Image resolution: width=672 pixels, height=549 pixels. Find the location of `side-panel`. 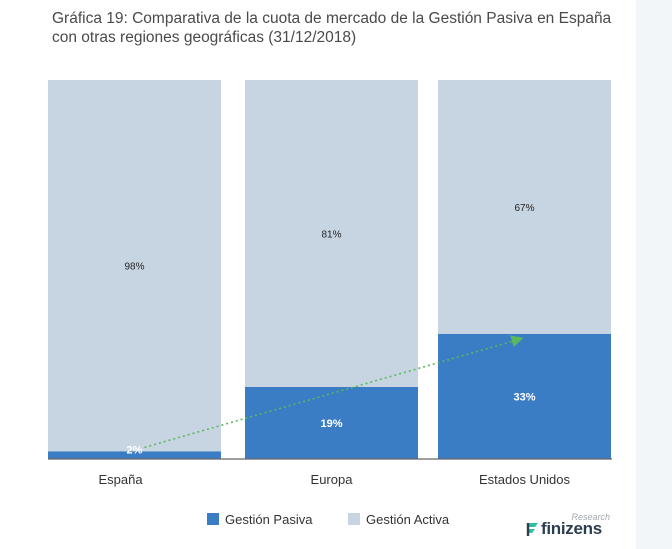

side-panel is located at coordinates (654, 274).